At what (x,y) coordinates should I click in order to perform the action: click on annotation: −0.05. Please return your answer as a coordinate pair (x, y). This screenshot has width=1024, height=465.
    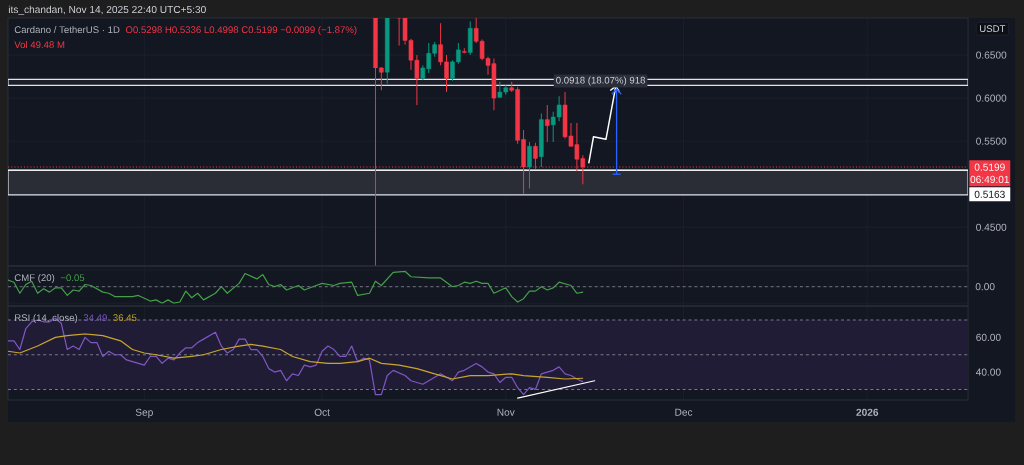
    Looking at the image, I should click on (72, 278).